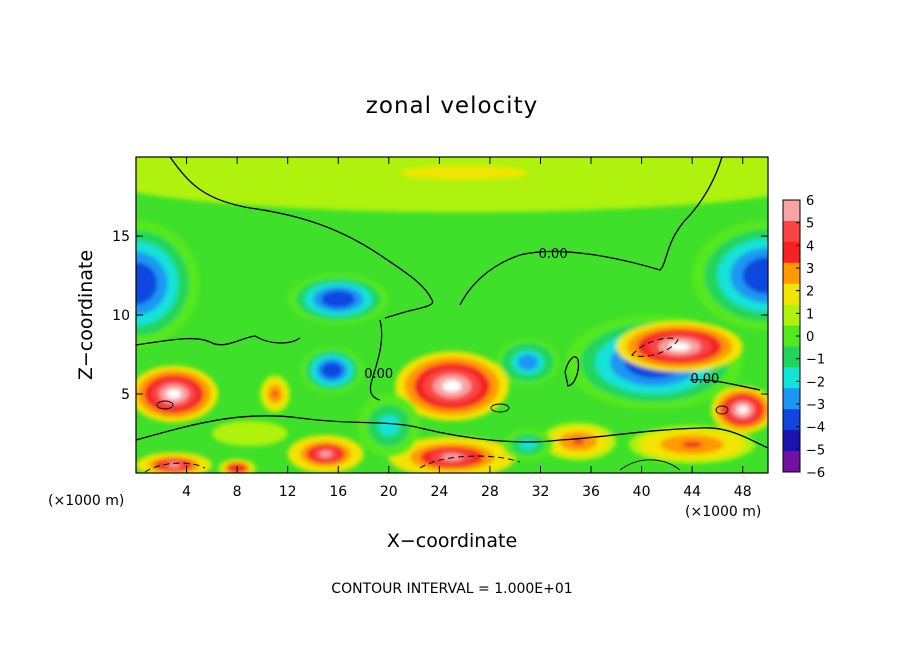  I want to click on colorbar-label-0: 6, so click(810, 201).